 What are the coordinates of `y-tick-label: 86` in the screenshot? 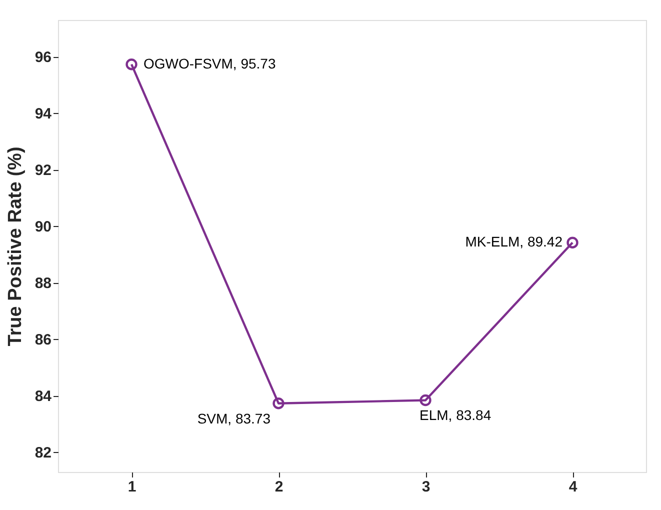 It's located at (43, 340).